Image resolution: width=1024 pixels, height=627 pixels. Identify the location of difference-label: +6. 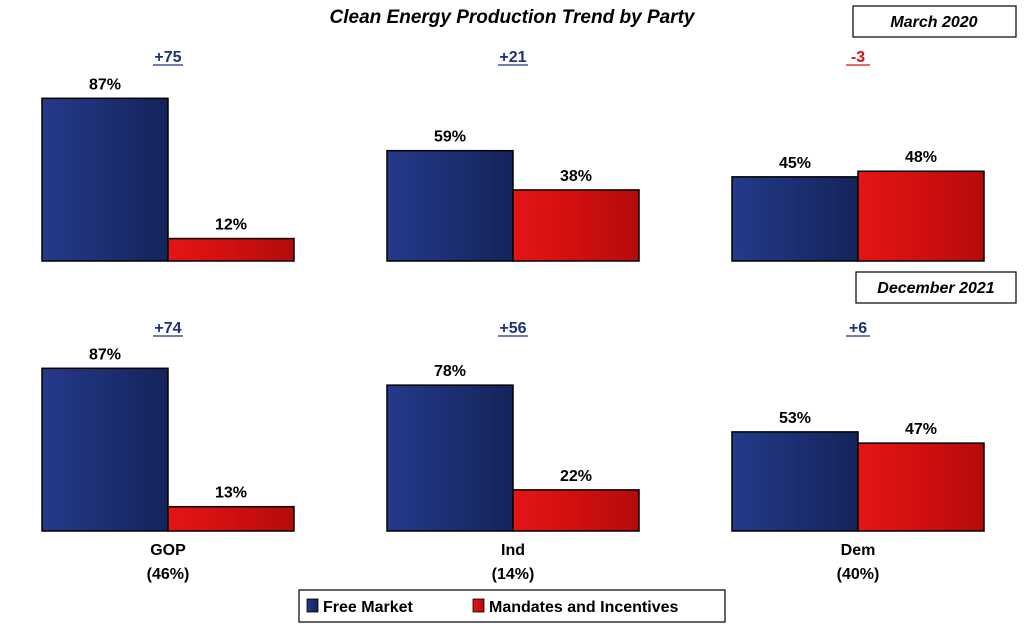
(858, 328).